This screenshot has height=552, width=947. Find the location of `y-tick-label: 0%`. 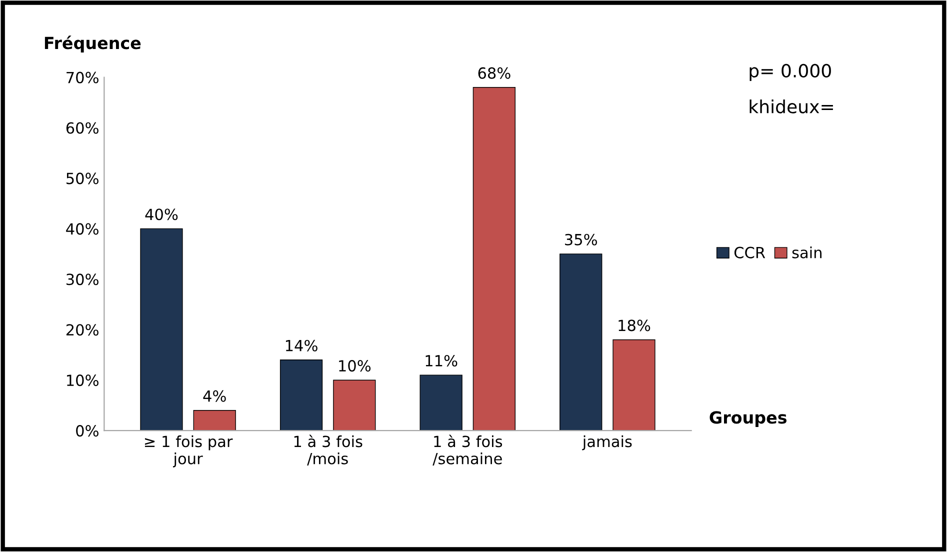

y-tick-label: 0% is located at coordinates (87, 431).